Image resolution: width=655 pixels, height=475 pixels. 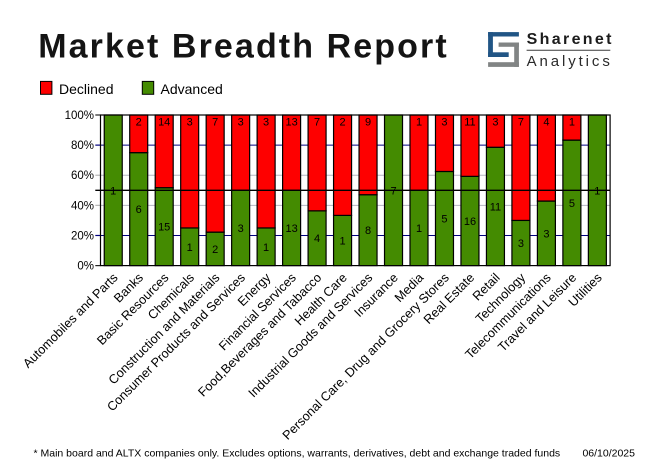 I want to click on svg-text: Market Breadth Report, so click(x=243, y=47).